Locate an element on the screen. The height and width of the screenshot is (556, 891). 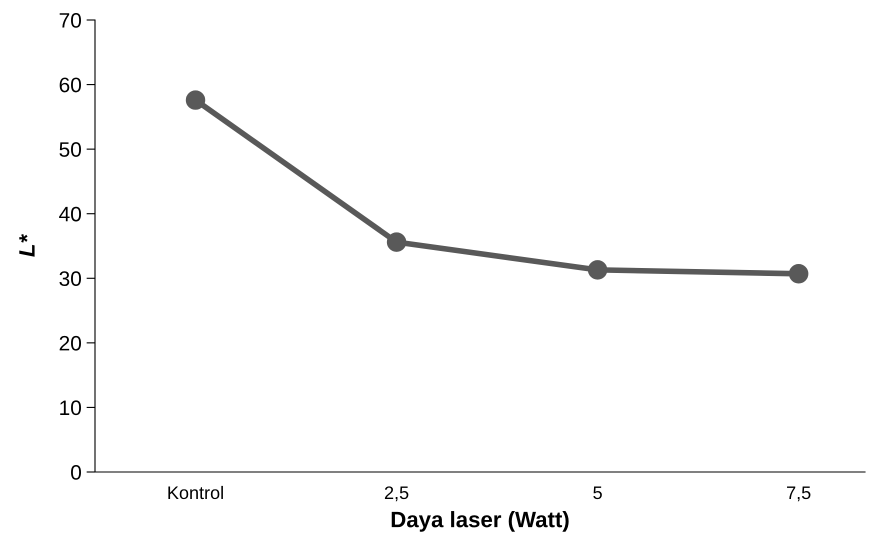
y-tick-label: 30 is located at coordinates (70, 278).